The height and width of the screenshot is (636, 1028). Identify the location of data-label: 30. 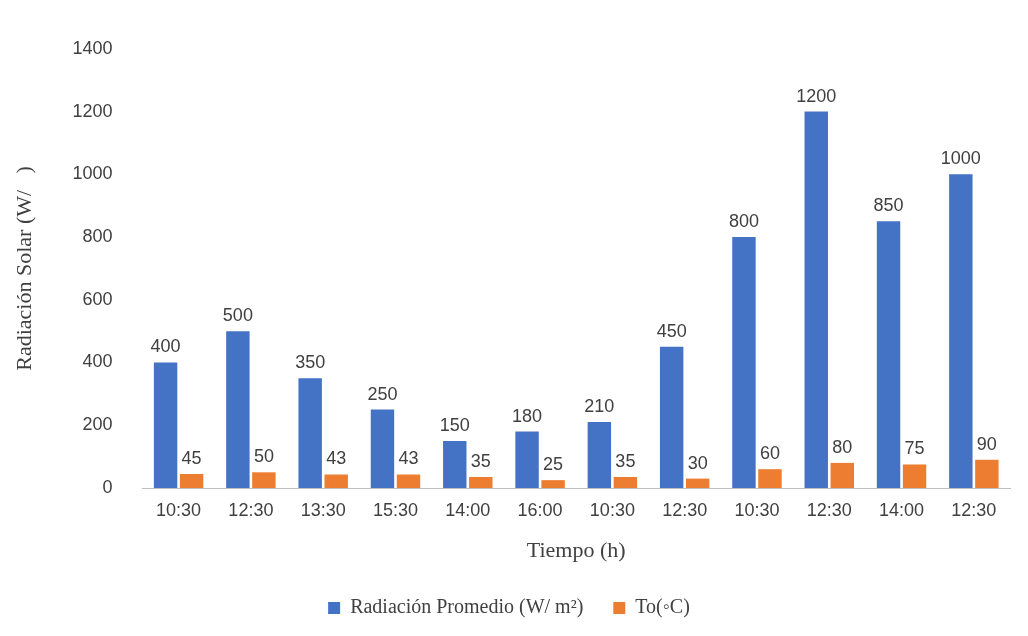
(697, 462).